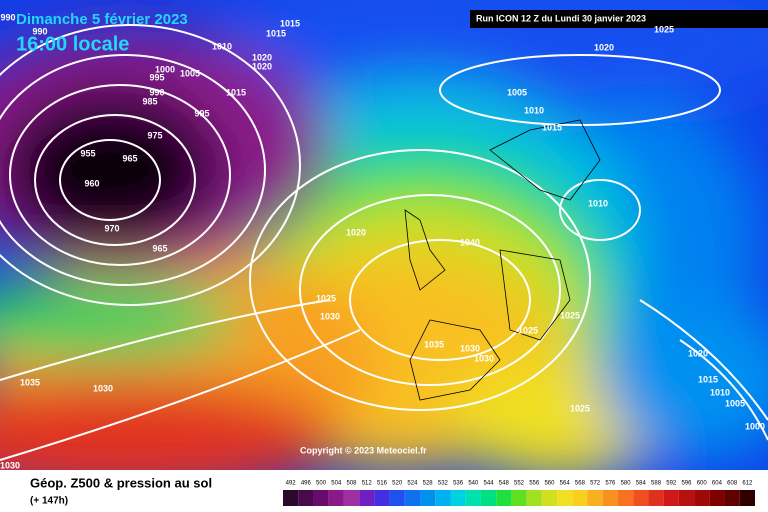 This screenshot has height=512, width=768. Describe the element at coordinates (306, 484) in the screenshot. I see `legend-label: 496` at that location.